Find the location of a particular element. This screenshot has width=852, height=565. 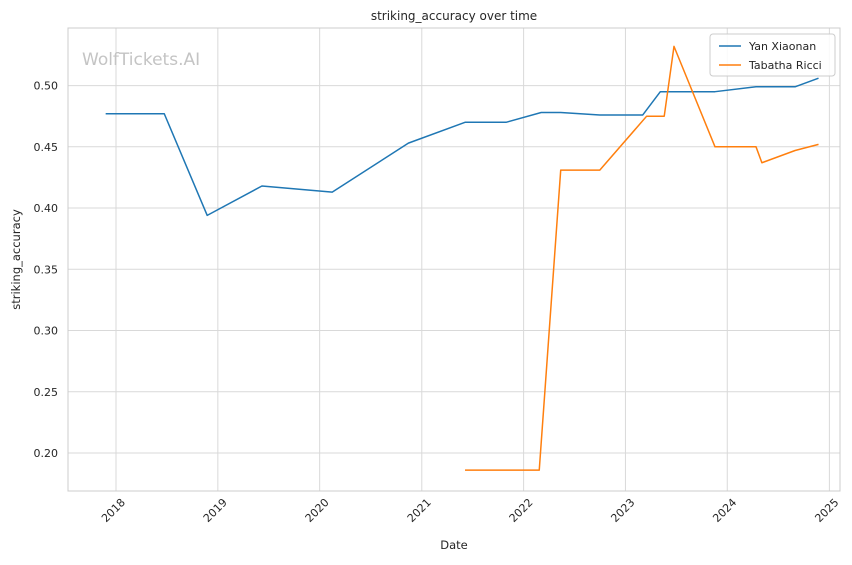

legend-box is located at coordinates (772, 55).